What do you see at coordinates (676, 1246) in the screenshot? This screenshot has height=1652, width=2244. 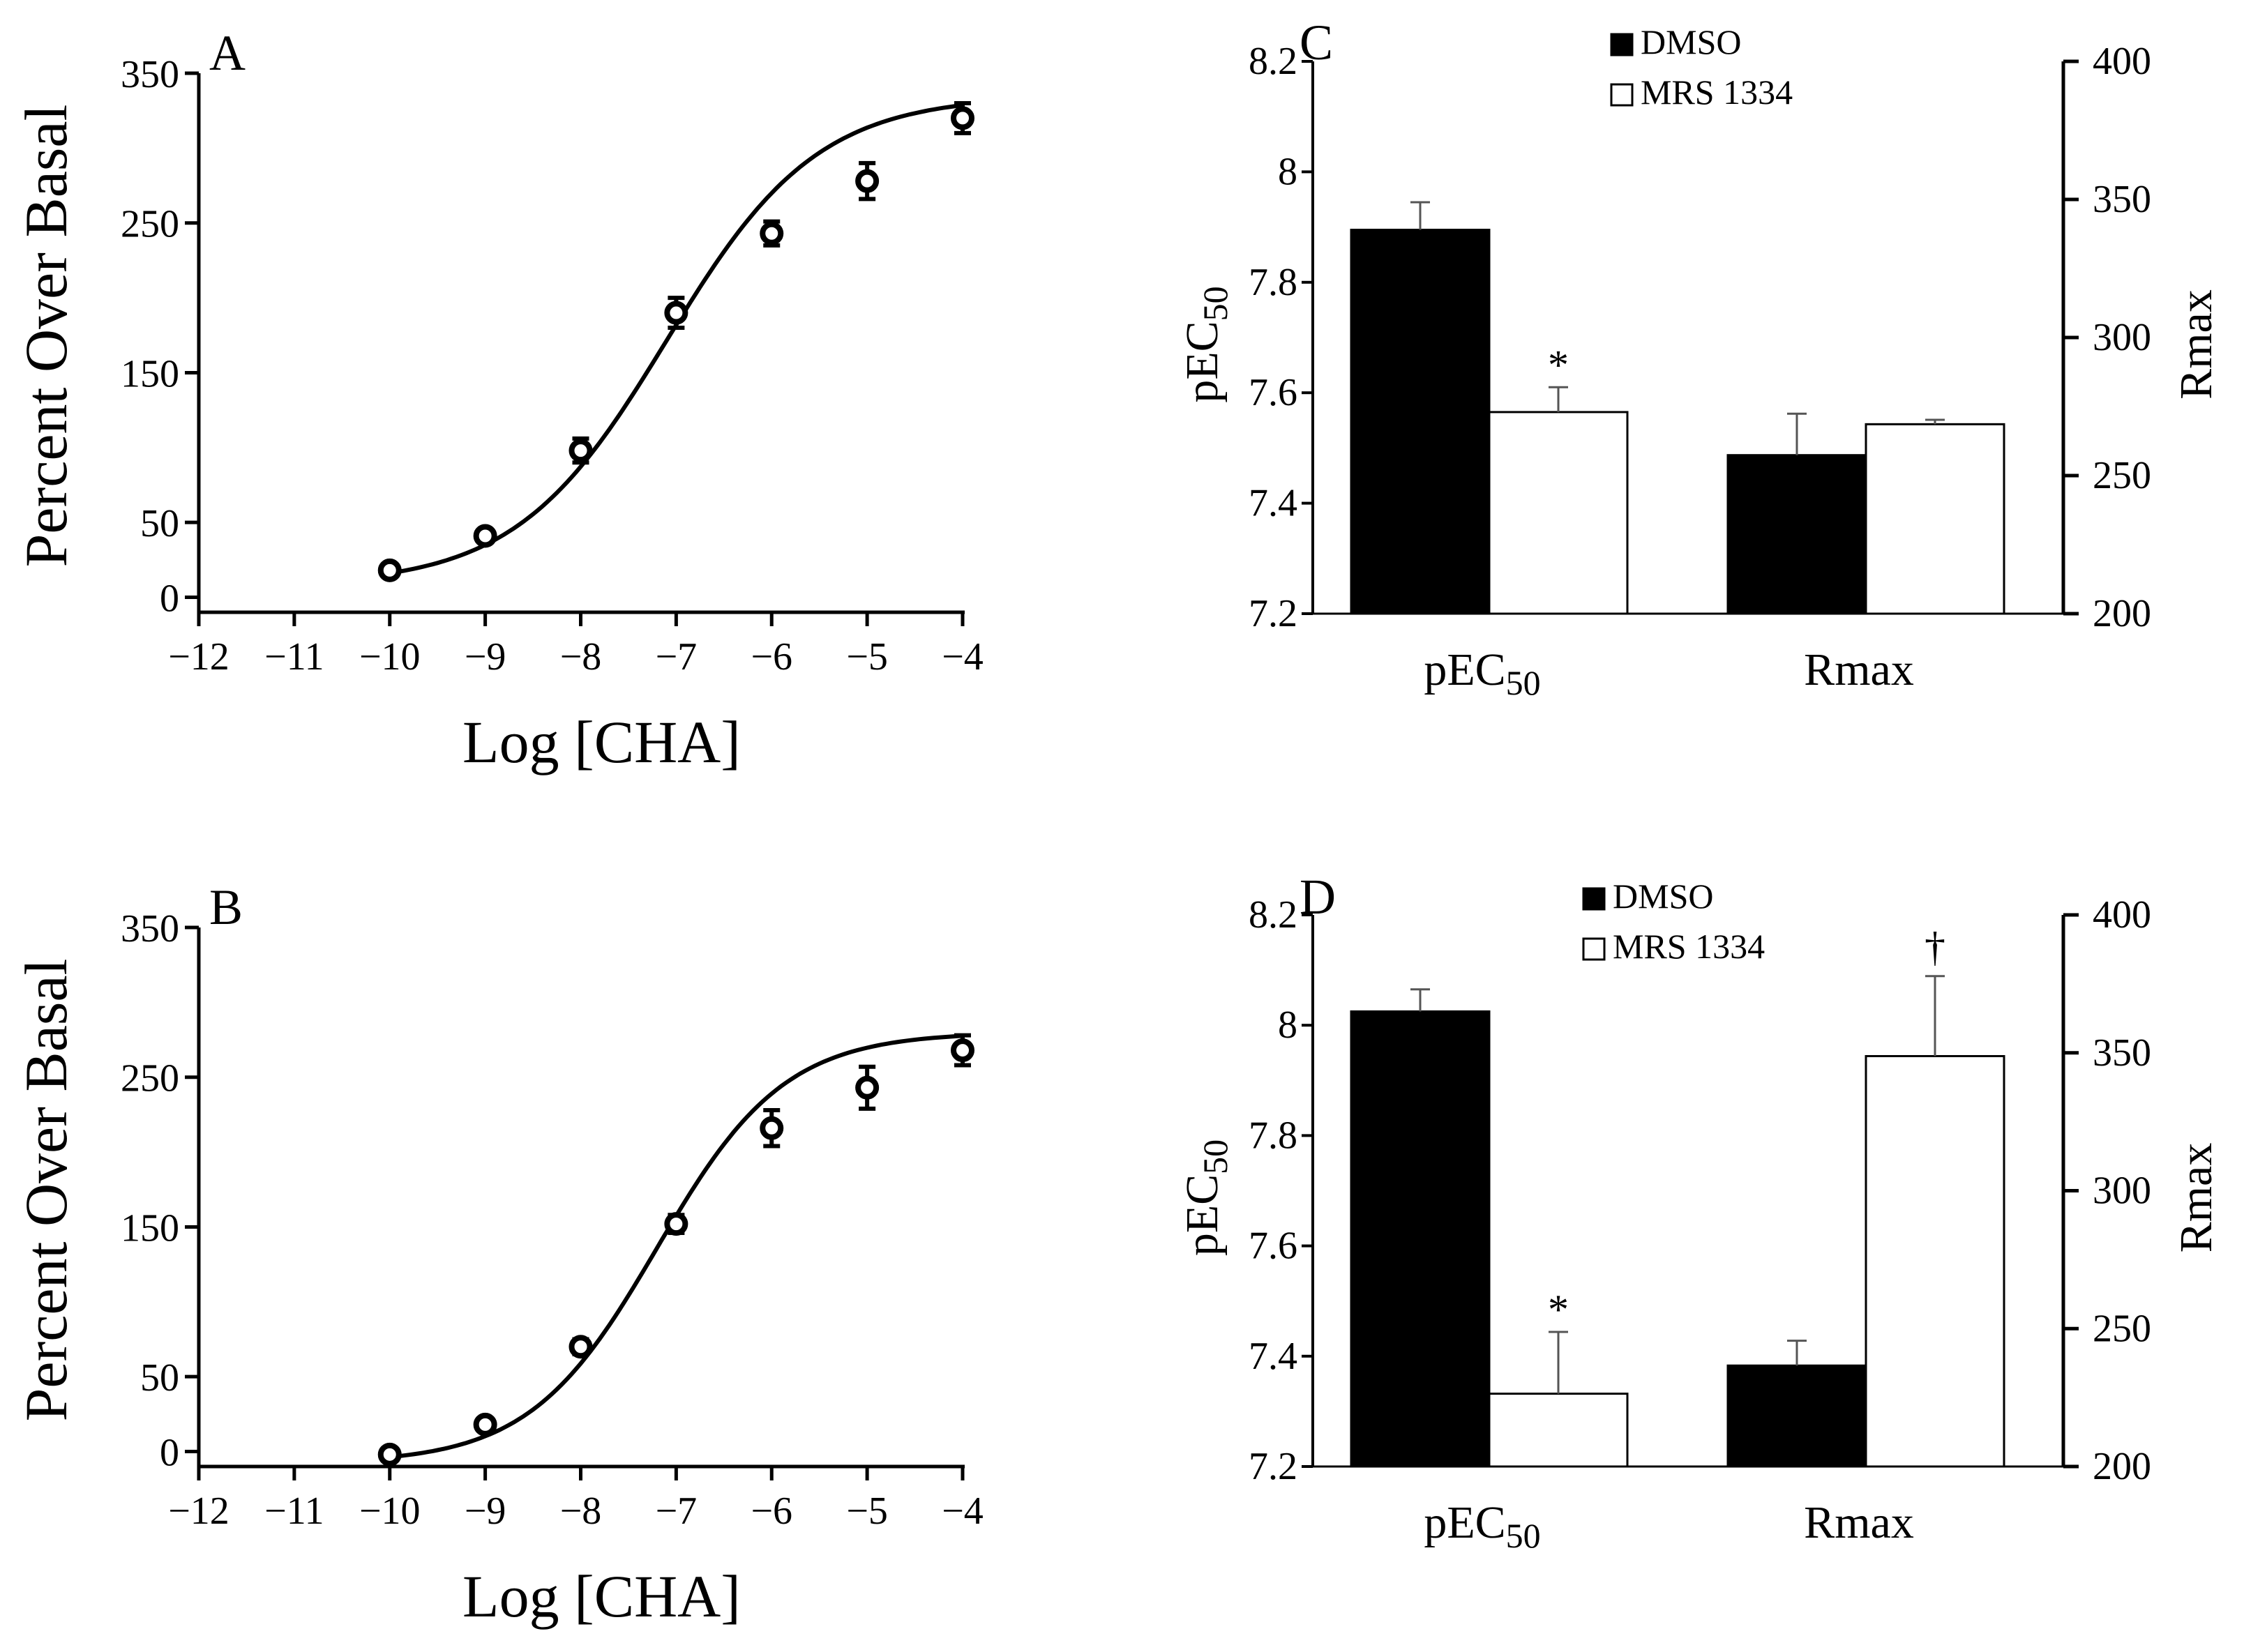 I see `fit-curve` at bounding box center [676, 1246].